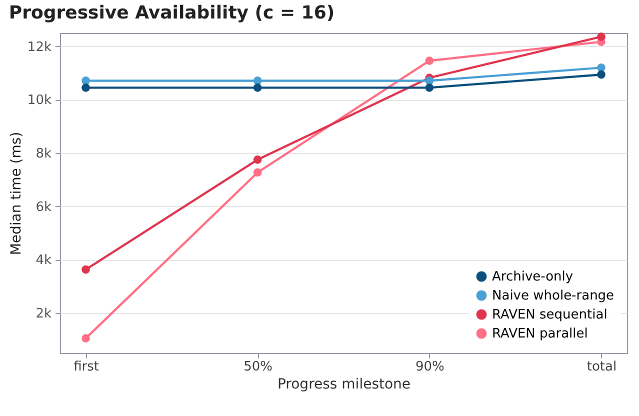  Describe the element at coordinates (344, 384) in the screenshot. I see `x-axis-title: Progress milestone` at that location.